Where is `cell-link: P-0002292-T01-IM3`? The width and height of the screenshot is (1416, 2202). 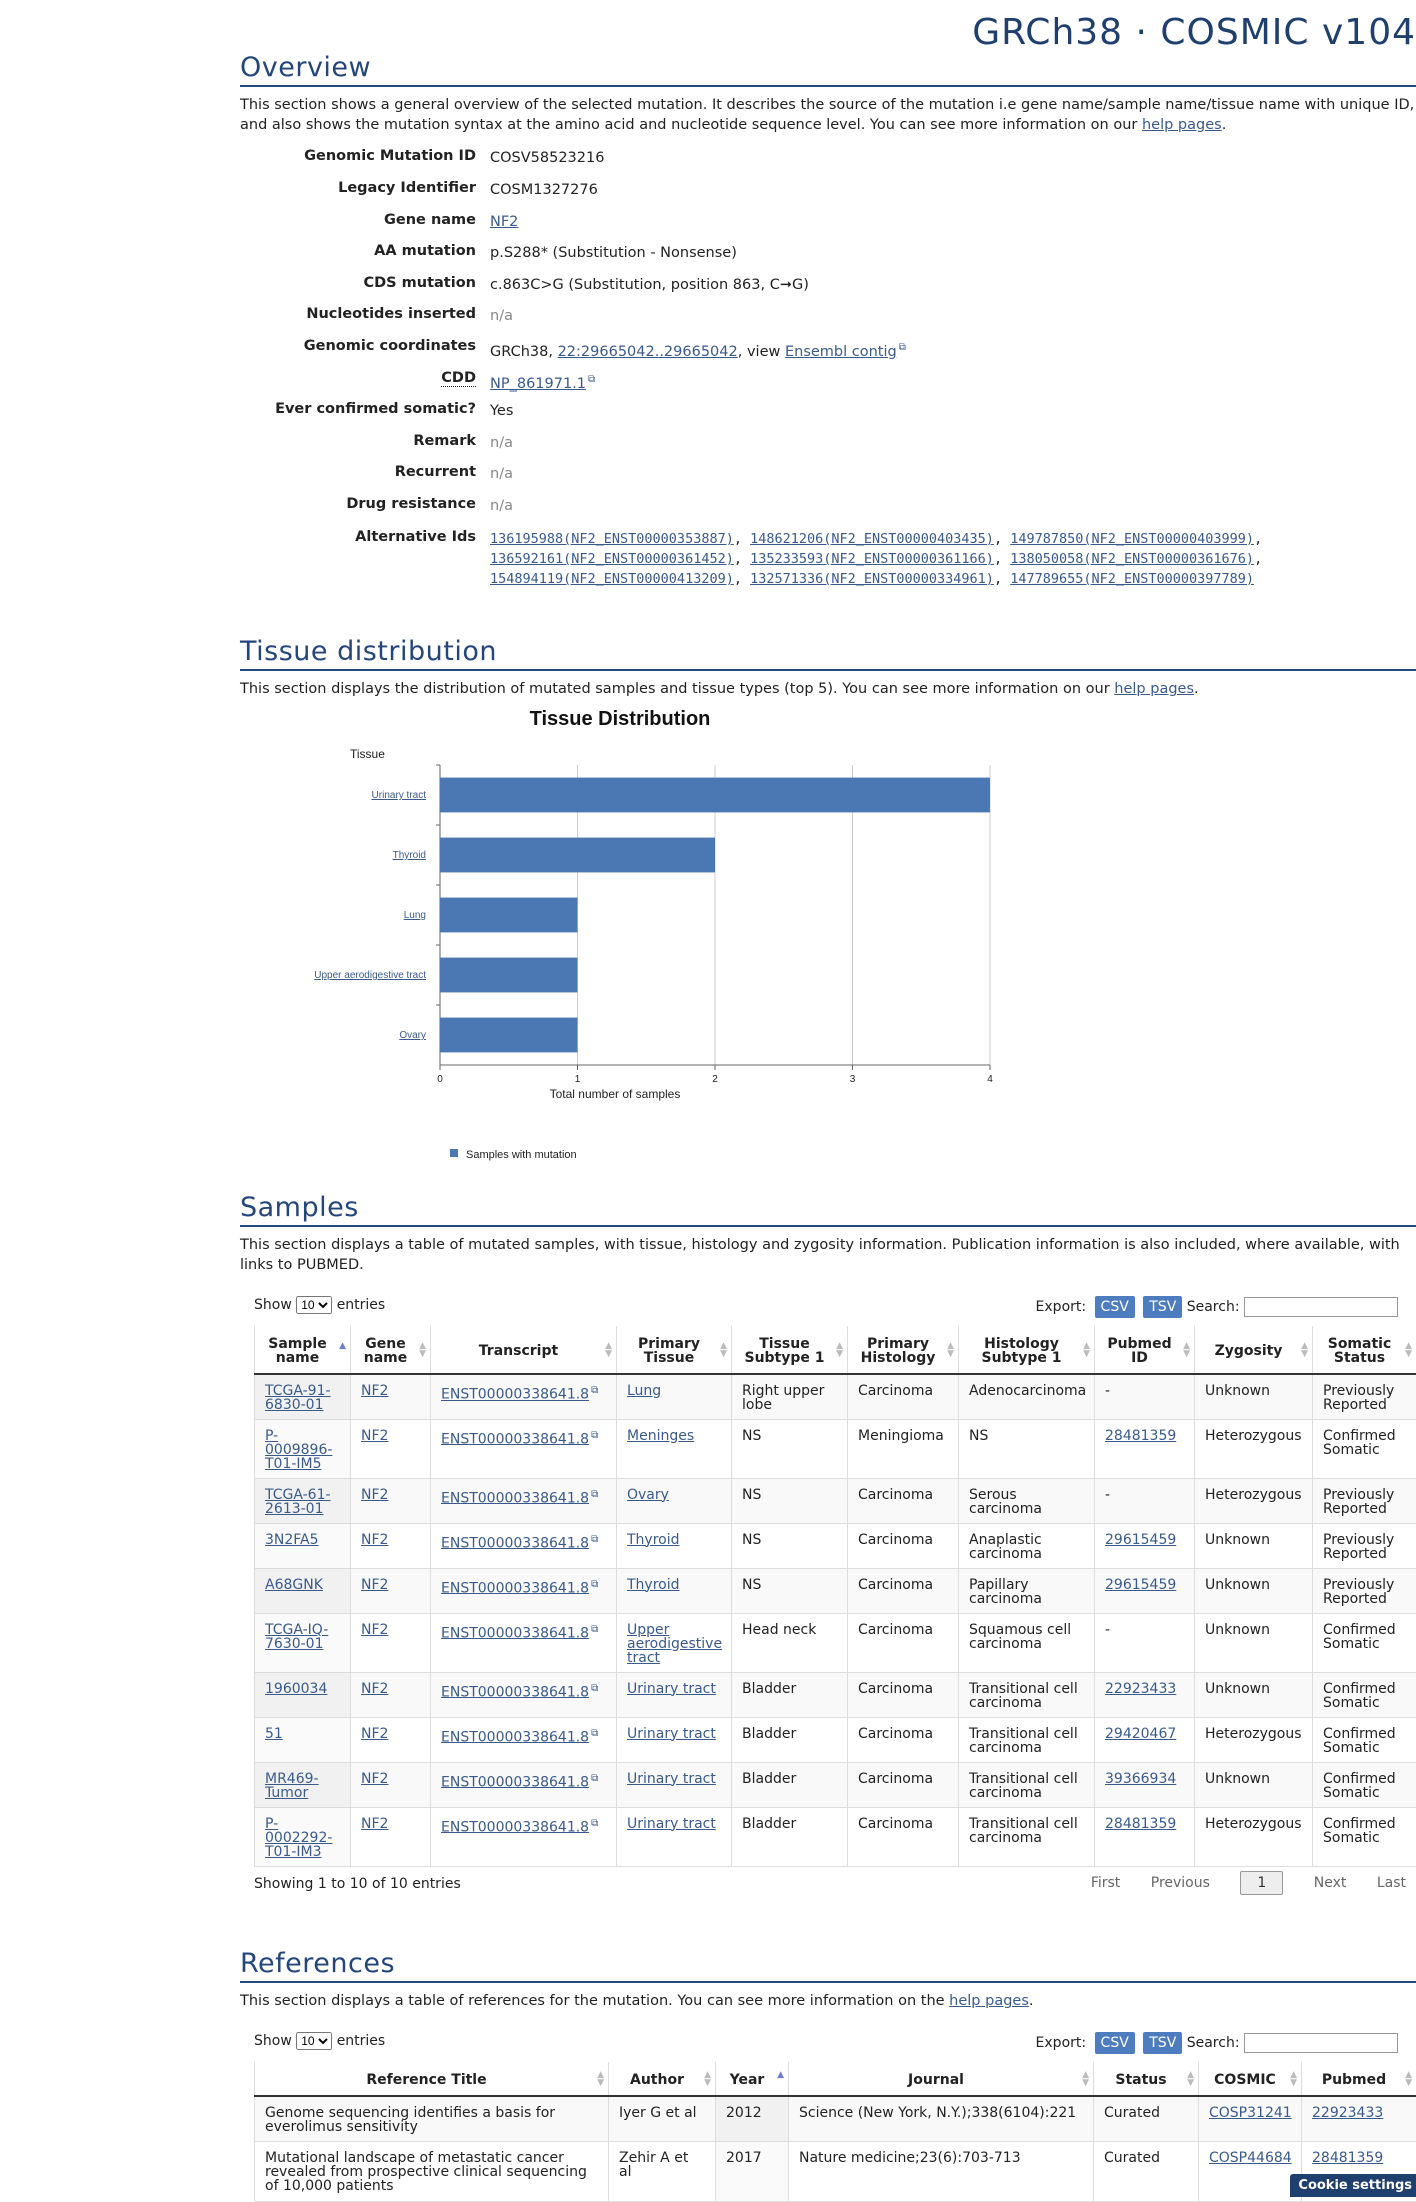
cell-link: P-0002292-T01-IM3 is located at coordinates (298, 1838).